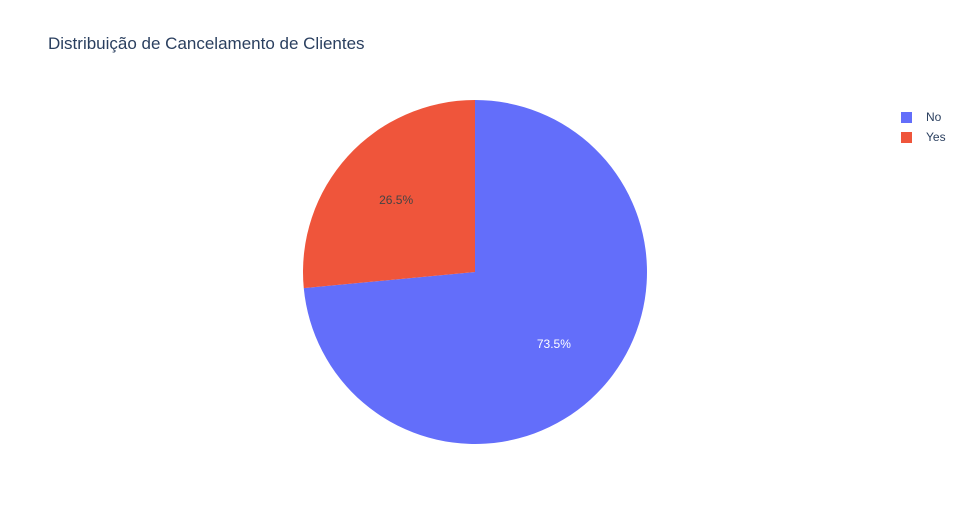 The width and height of the screenshot is (965, 525). Describe the element at coordinates (906, 137) in the screenshot. I see `legend-swatch-yes` at that location.